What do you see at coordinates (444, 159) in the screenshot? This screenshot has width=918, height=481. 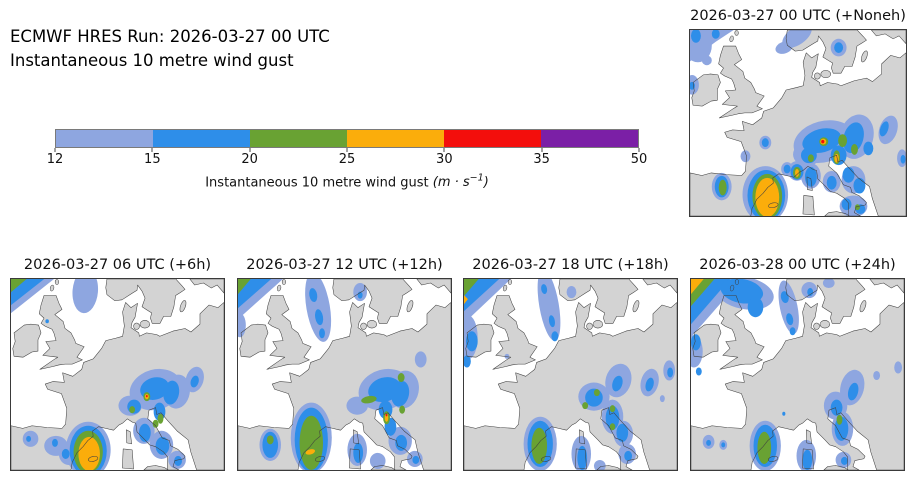 I see `colorbar-tick-label: 30` at bounding box center [444, 159].